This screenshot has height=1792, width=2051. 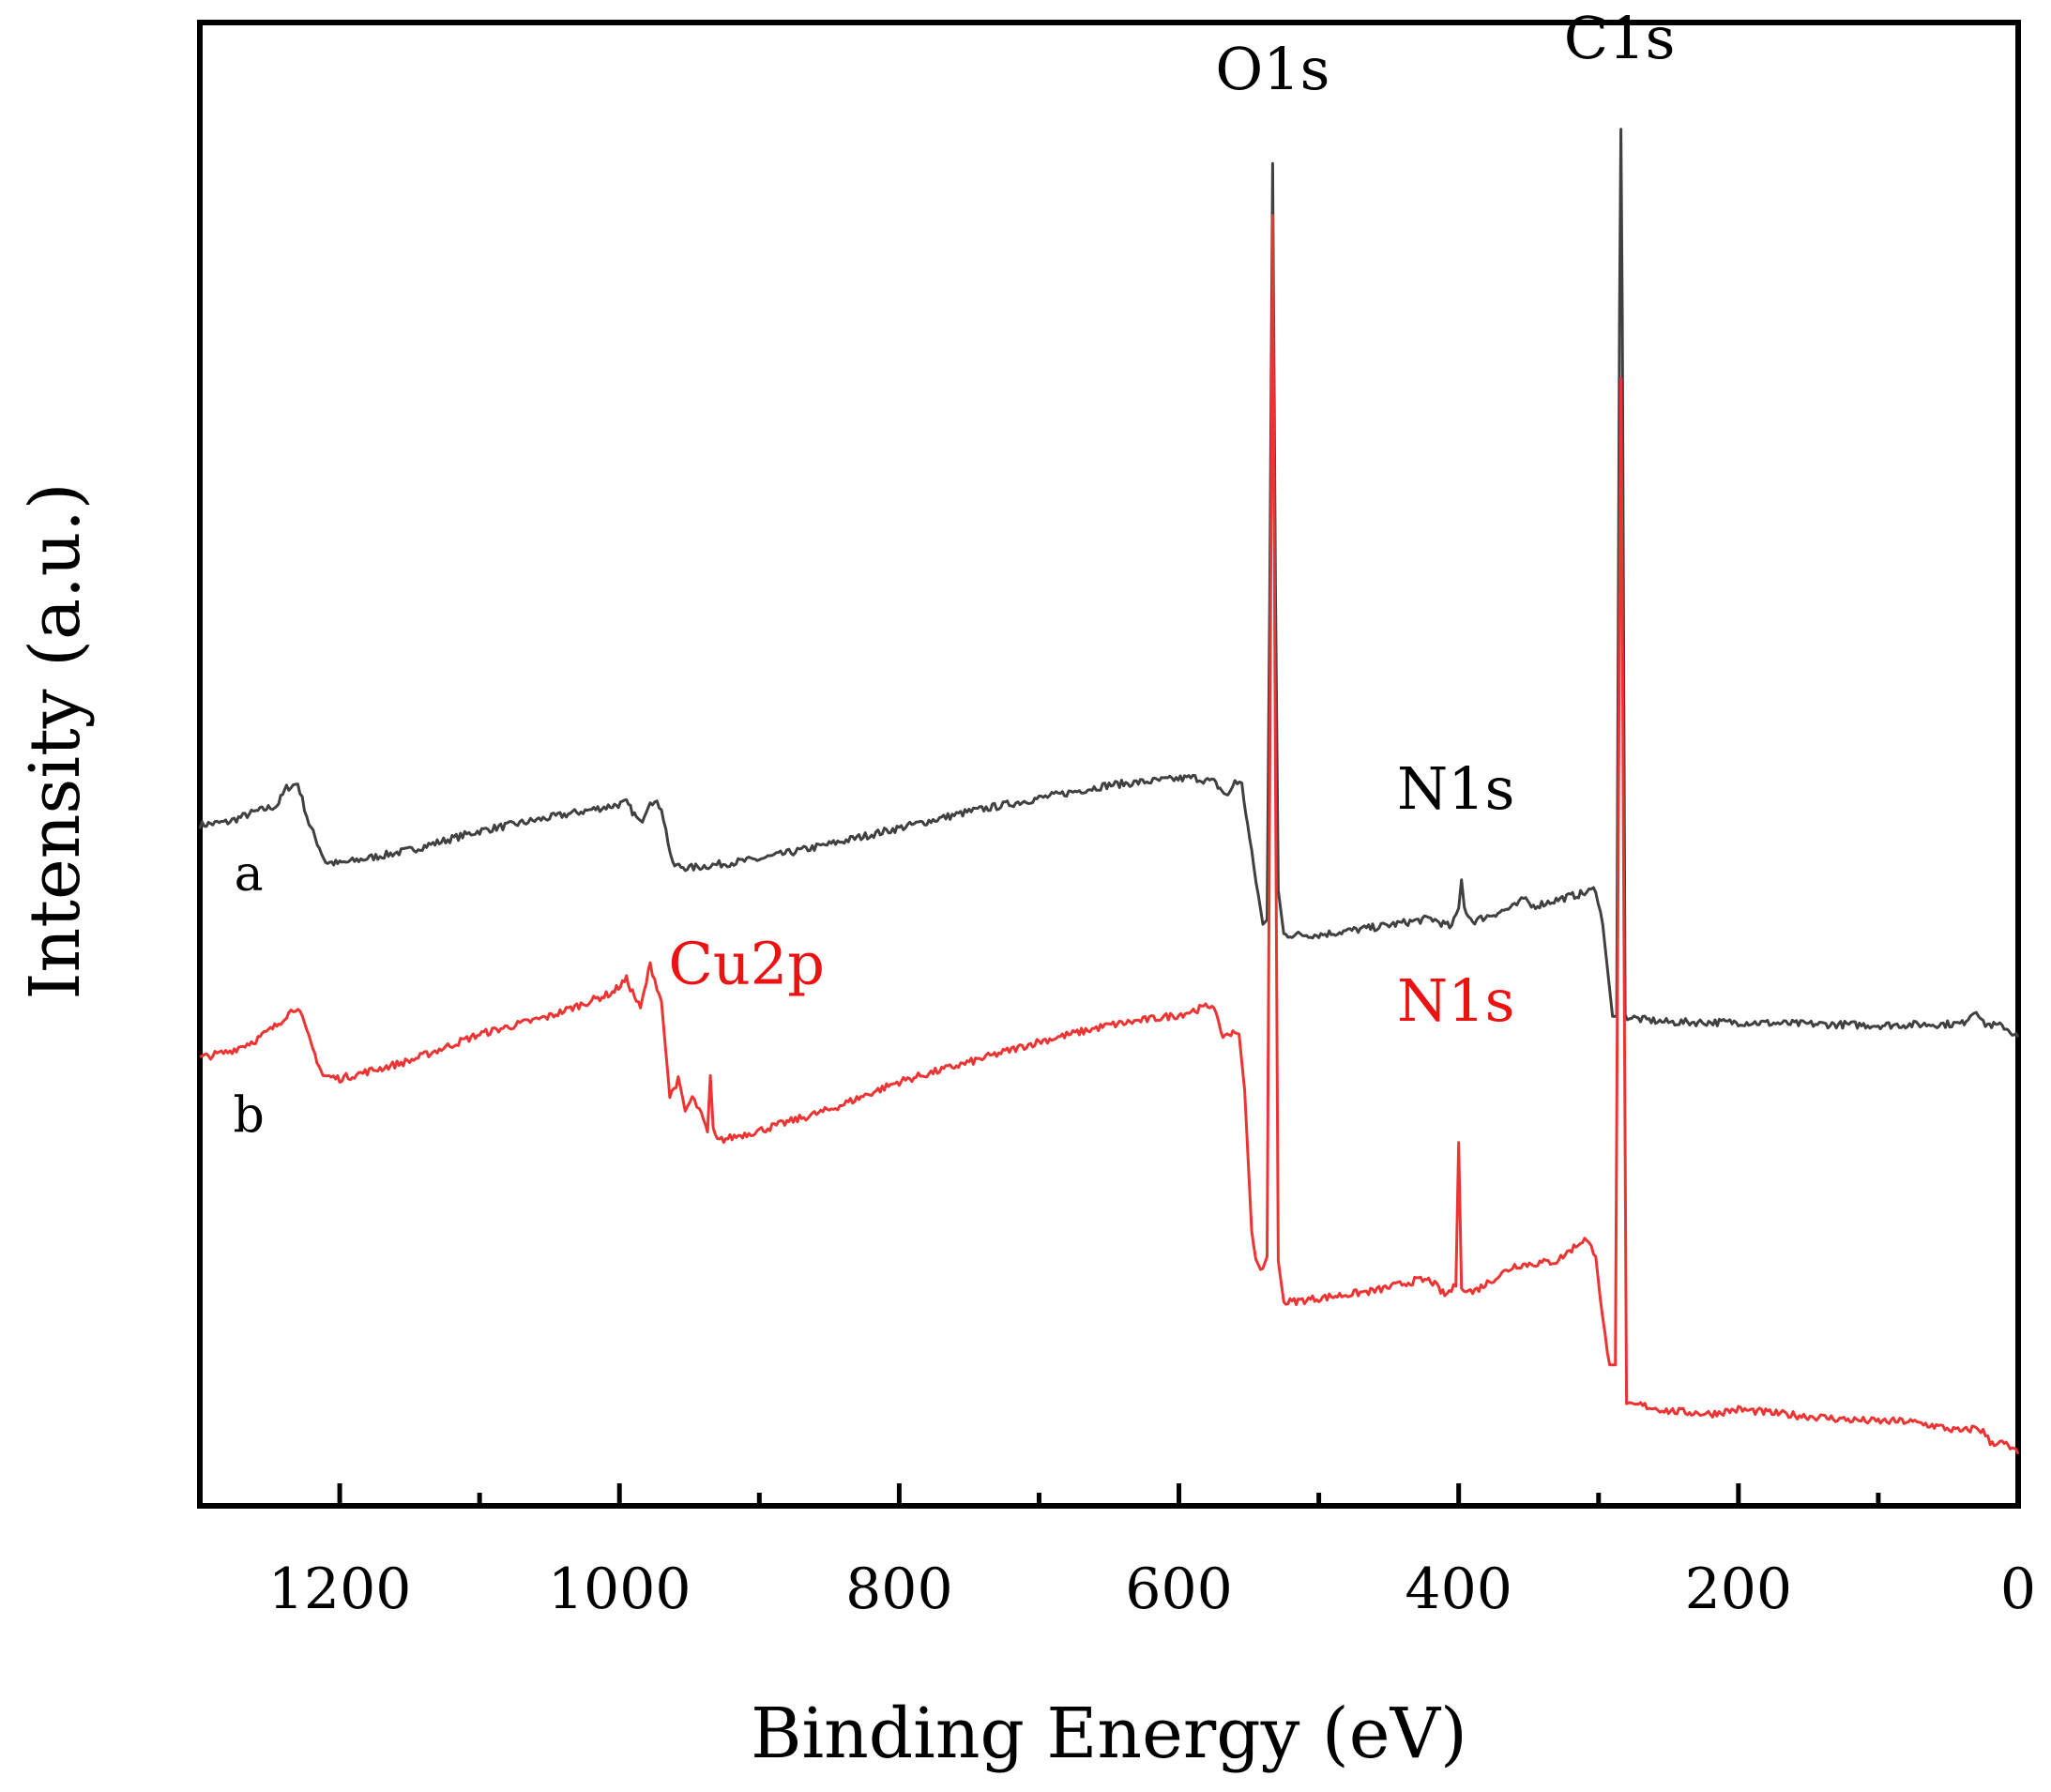 I want to click on x-tick-label: 600, so click(x=1179, y=1589).